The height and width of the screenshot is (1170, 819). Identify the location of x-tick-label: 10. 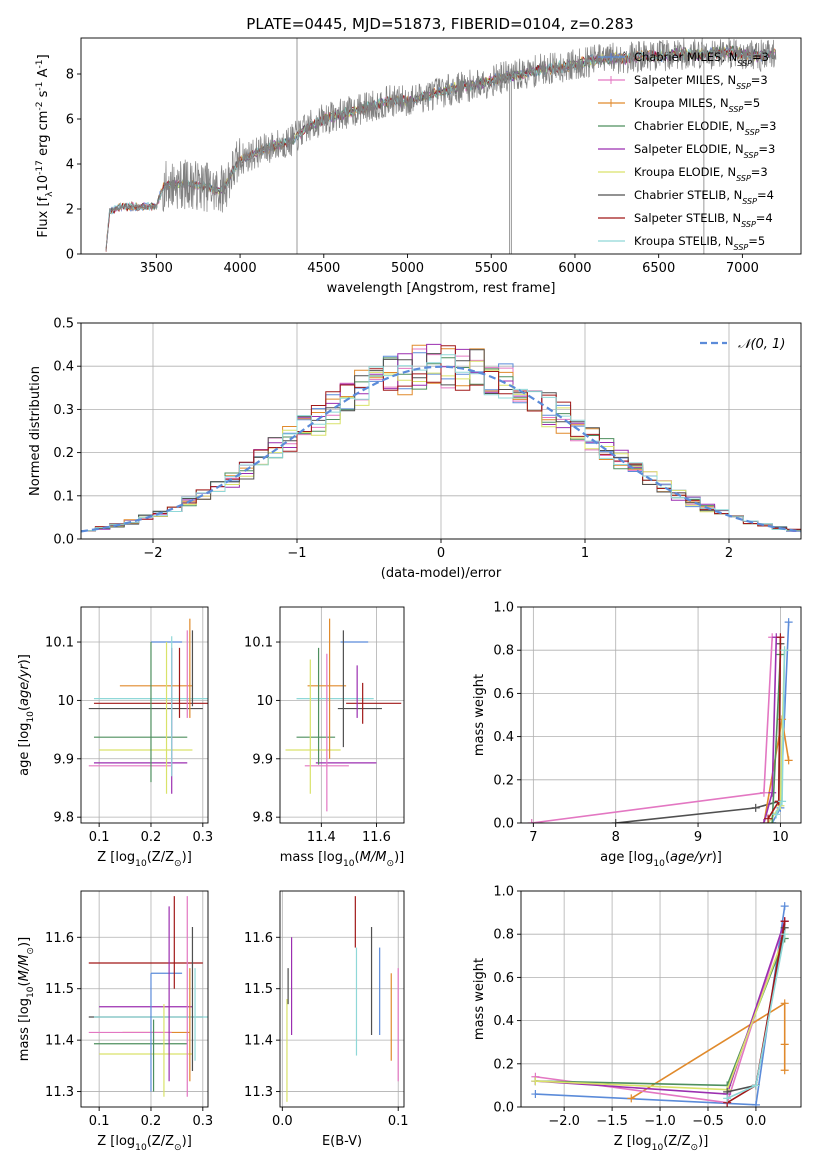
(780, 837).